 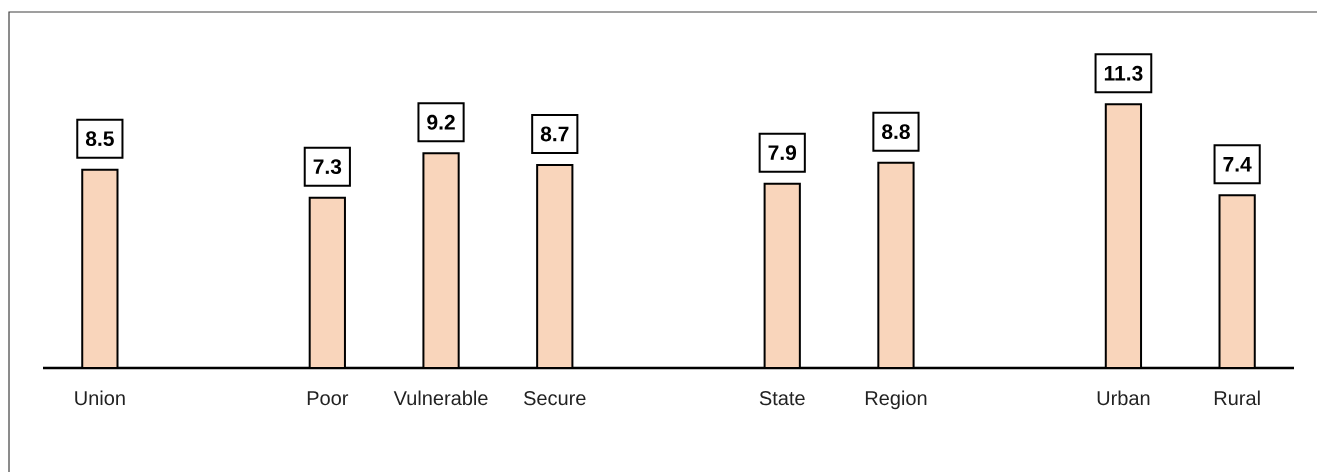 What do you see at coordinates (555, 398) in the screenshot?
I see `x-tick-label: Secure` at bounding box center [555, 398].